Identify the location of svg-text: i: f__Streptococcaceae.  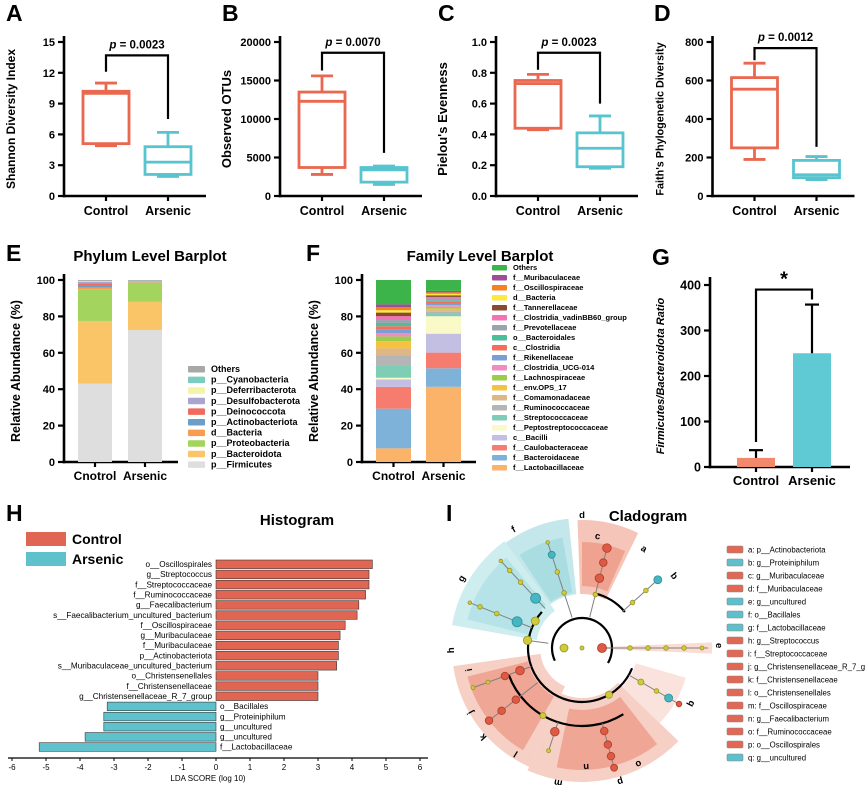
(787, 654).